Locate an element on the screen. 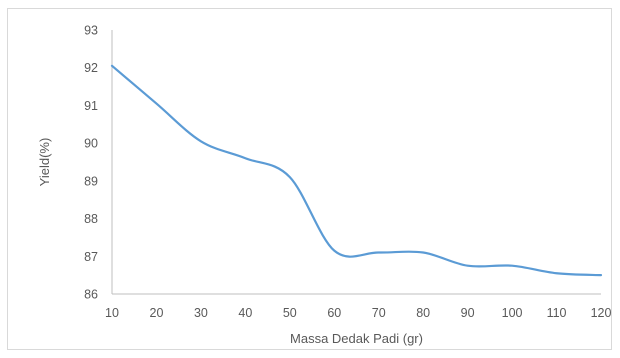 The height and width of the screenshot is (358, 620). y-tick-label: 88 is located at coordinates (91, 219).